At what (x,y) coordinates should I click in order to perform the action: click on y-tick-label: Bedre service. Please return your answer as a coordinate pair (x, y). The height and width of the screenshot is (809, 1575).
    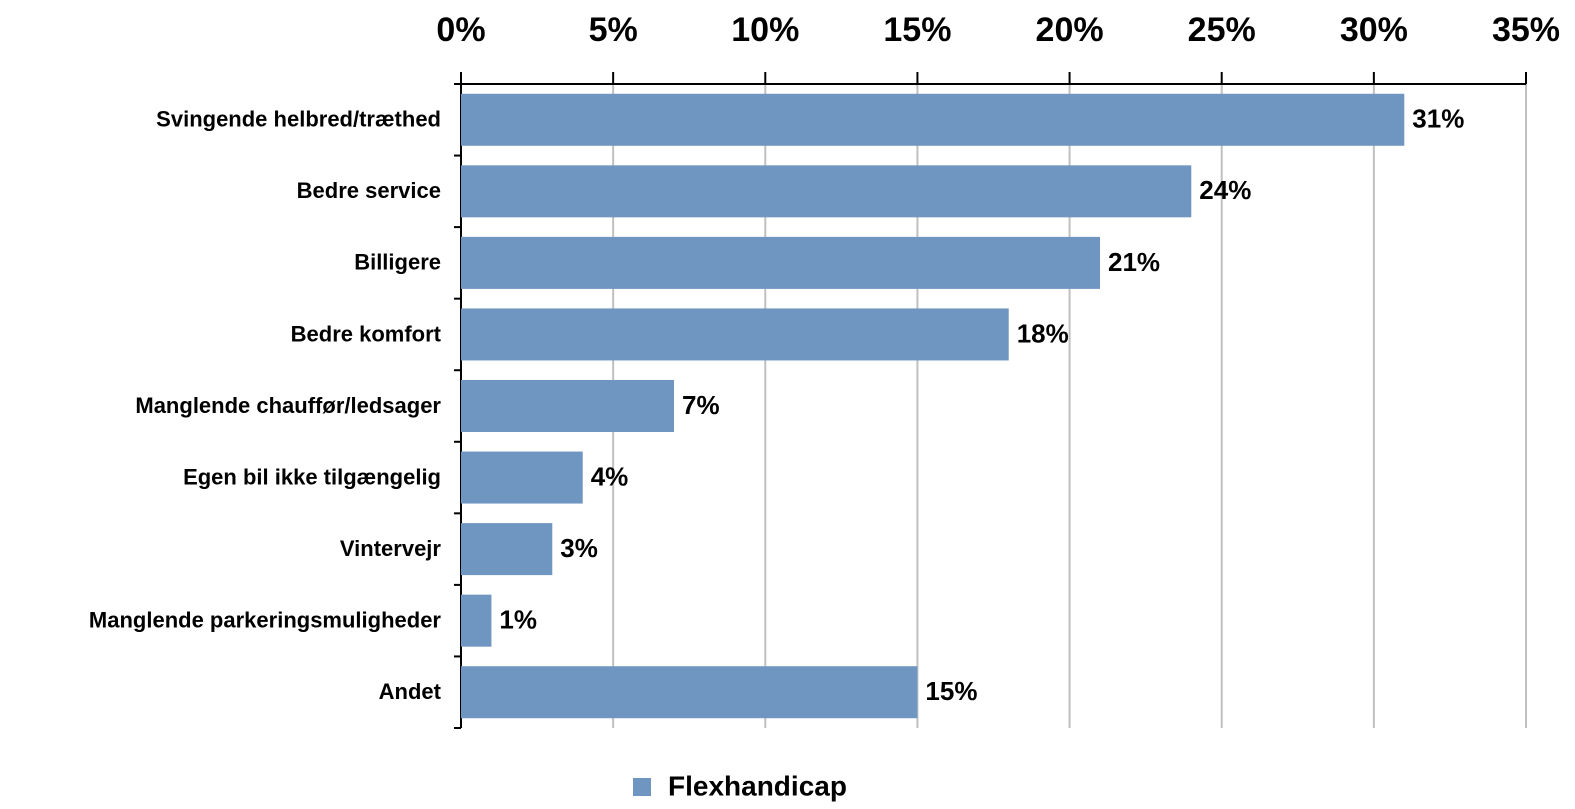
    Looking at the image, I should click on (369, 190).